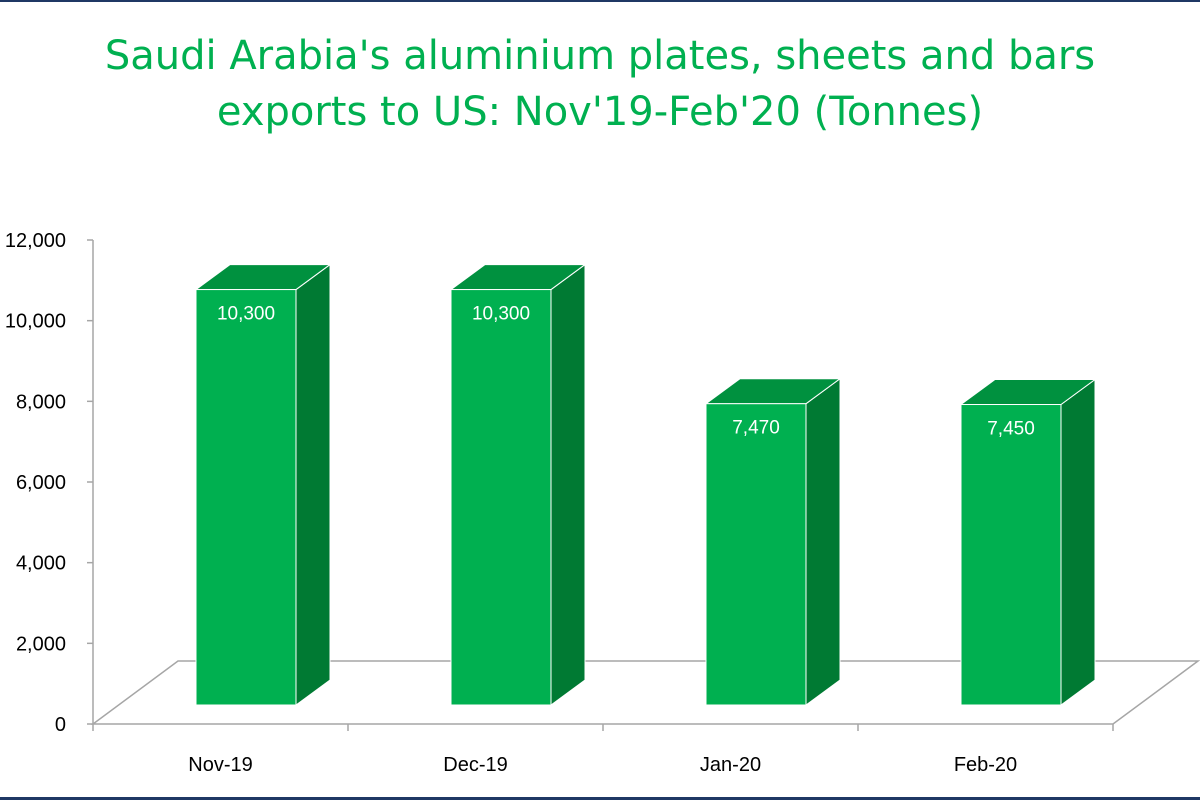  I want to click on x-tick-label: Feb-20, so click(985, 765).